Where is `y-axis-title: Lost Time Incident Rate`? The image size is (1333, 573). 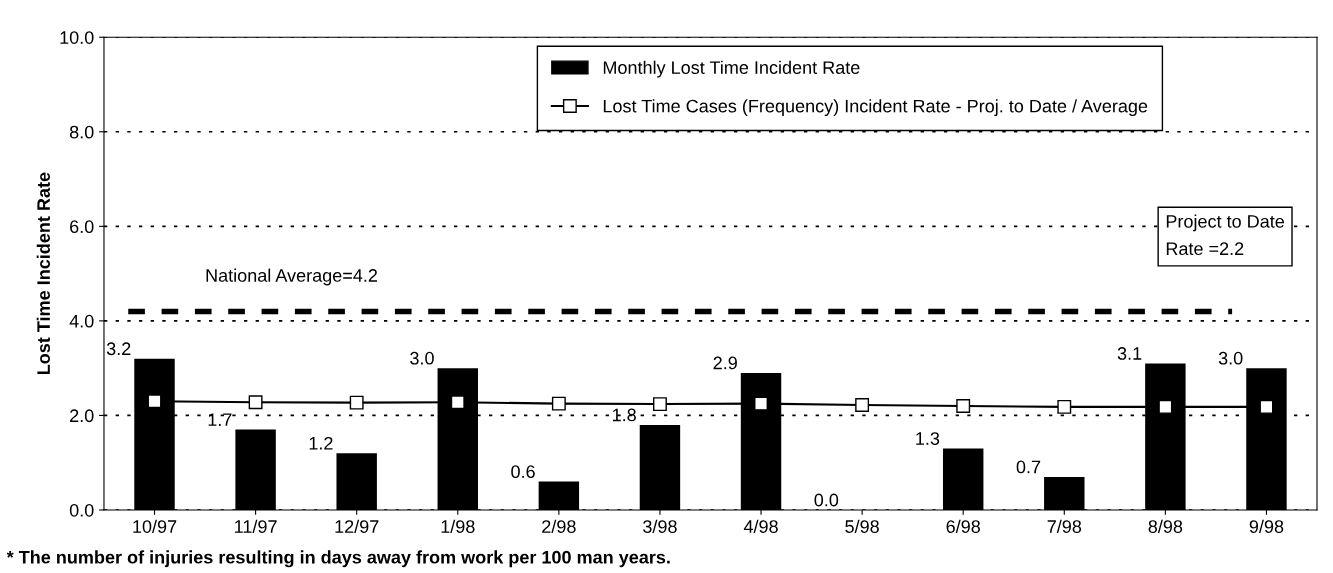 y-axis-title: Lost Time Incident Rate is located at coordinates (43, 273).